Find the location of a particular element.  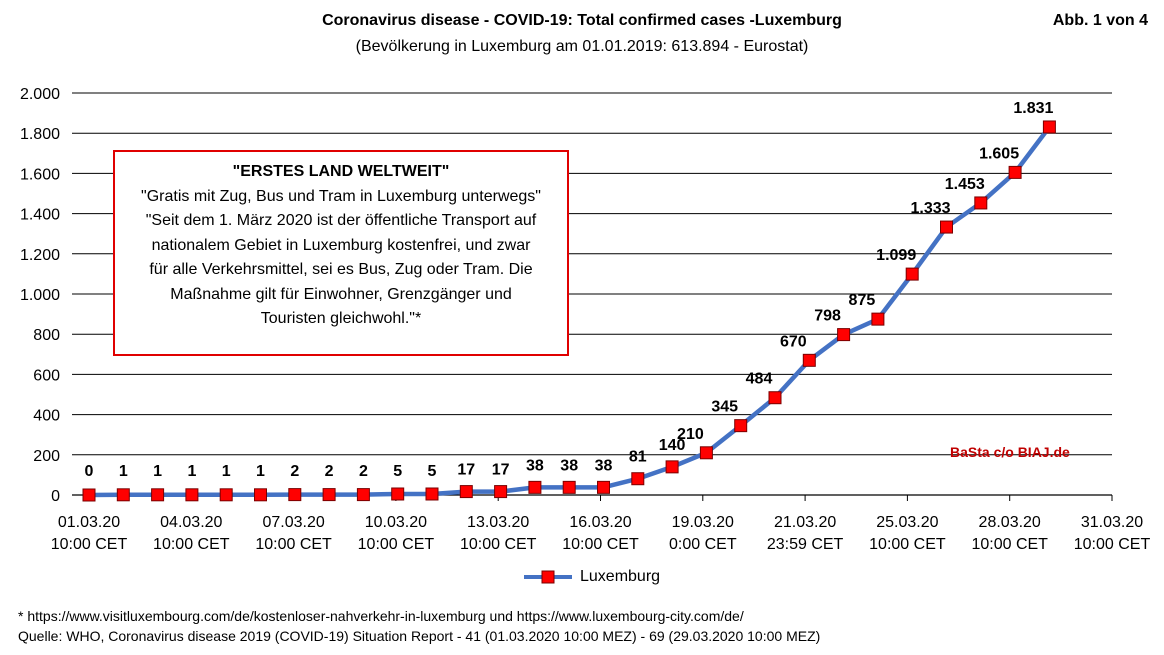

annotation-line: Touristen gleichwohl."* is located at coordinates (341, 318).